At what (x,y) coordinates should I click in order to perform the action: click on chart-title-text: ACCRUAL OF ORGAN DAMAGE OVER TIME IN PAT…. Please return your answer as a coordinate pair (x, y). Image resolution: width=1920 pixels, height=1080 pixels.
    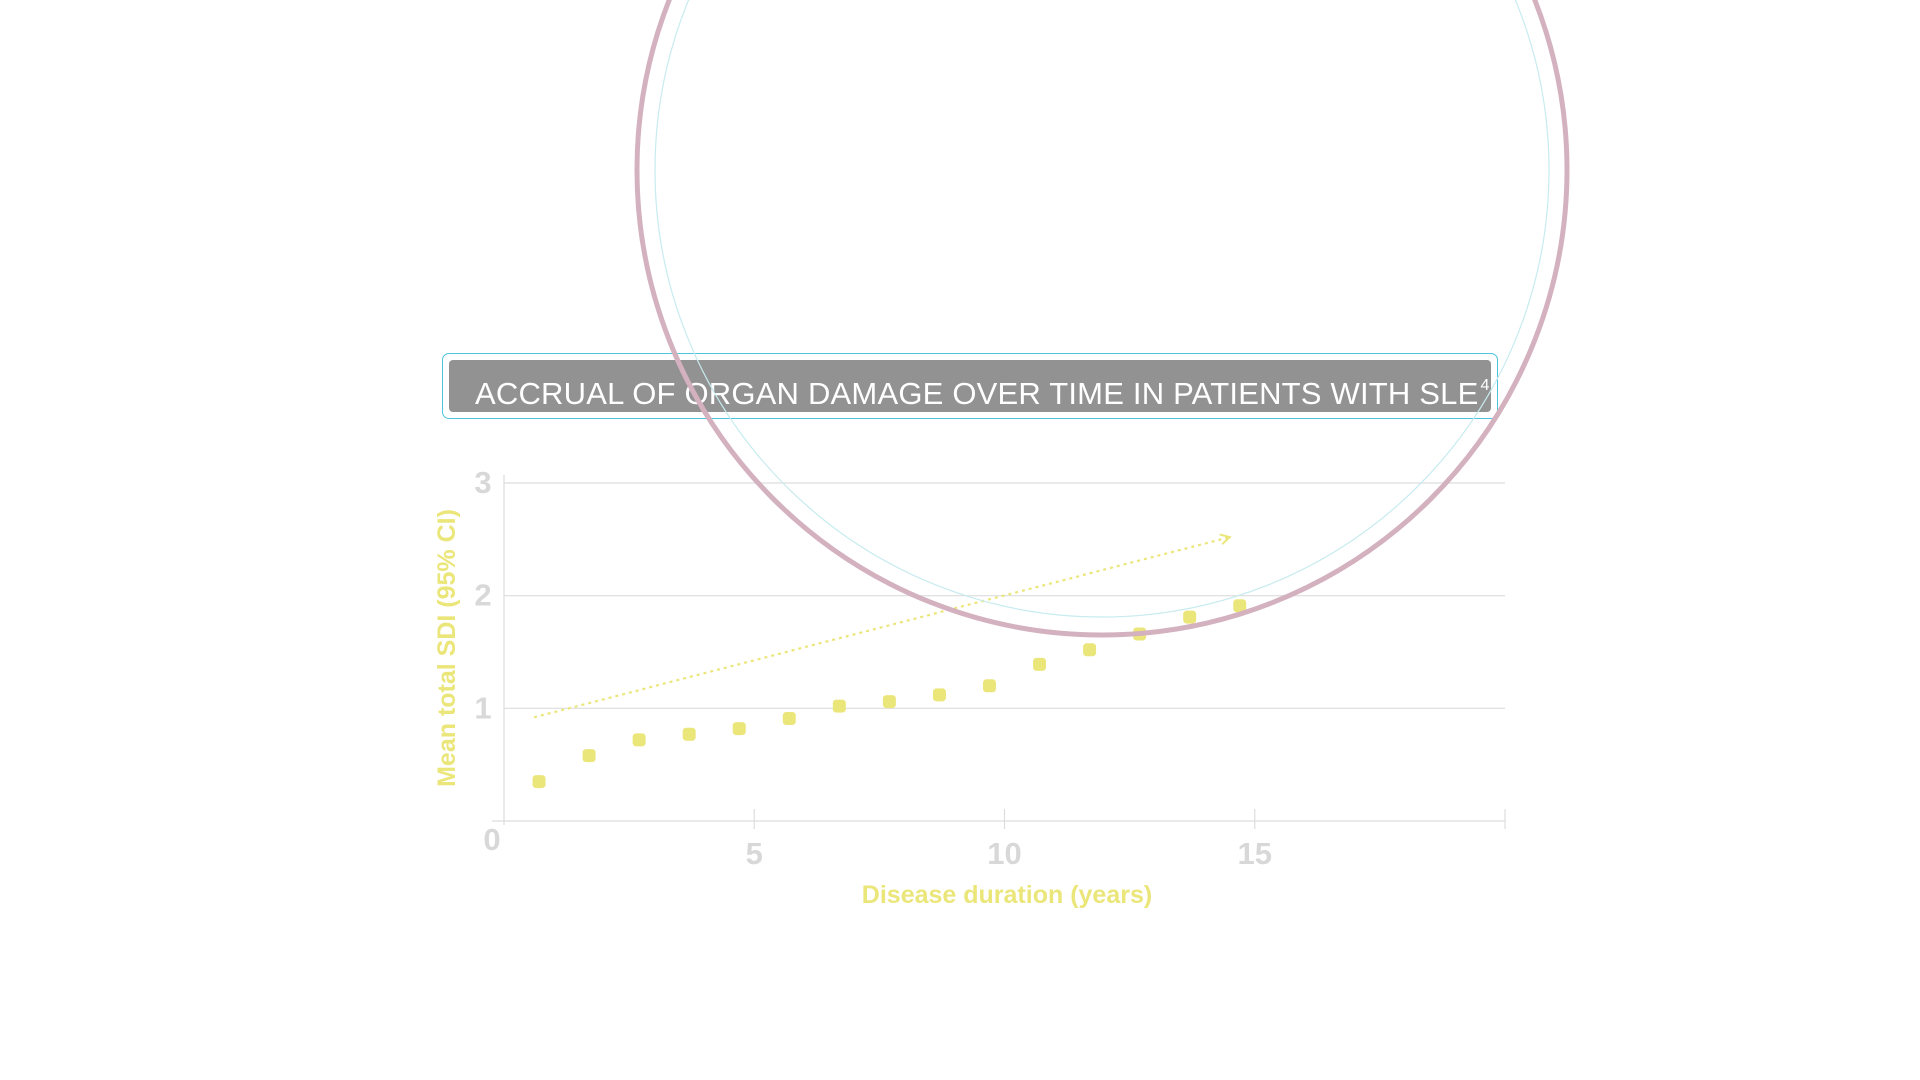
    Looking at the image, I should click on (977, 393).